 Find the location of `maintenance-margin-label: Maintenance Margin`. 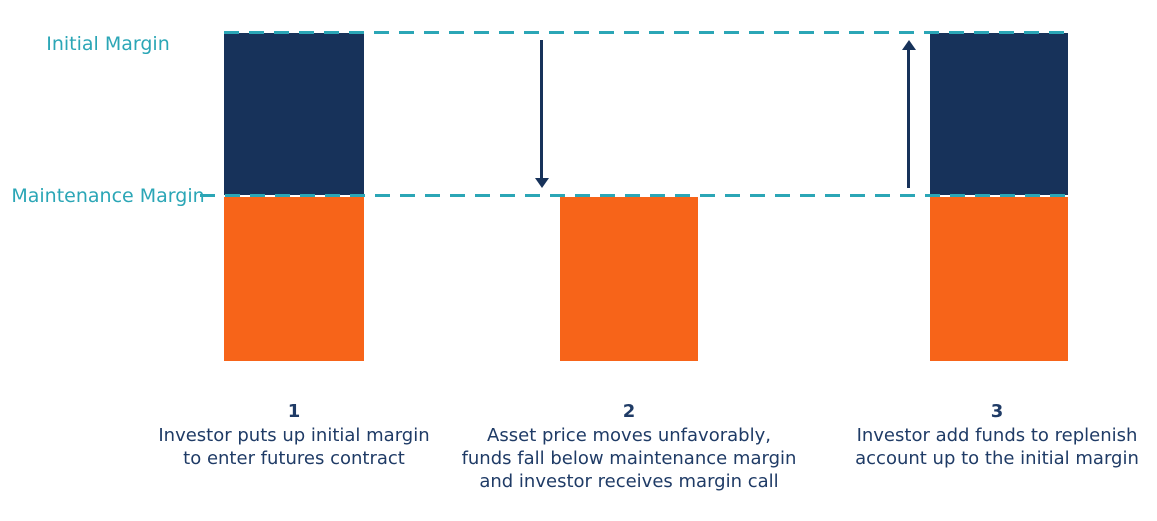

maintenance-margin-label: Maintenance Margin is located at coordinates (108, 196).